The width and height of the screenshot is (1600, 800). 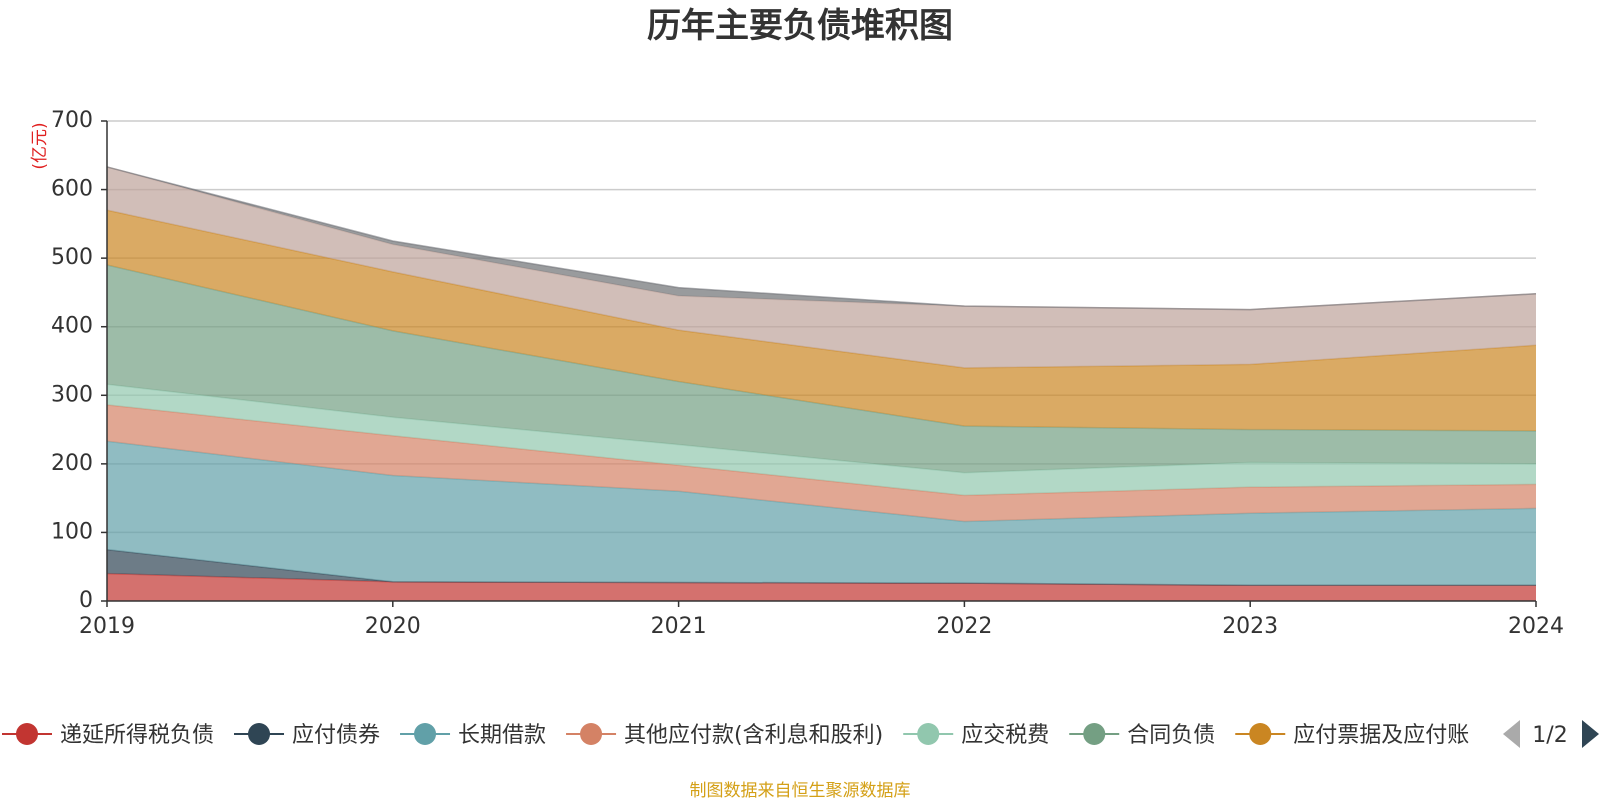 I want to click on y-tick-label: 300, so click(x=72, y=394).